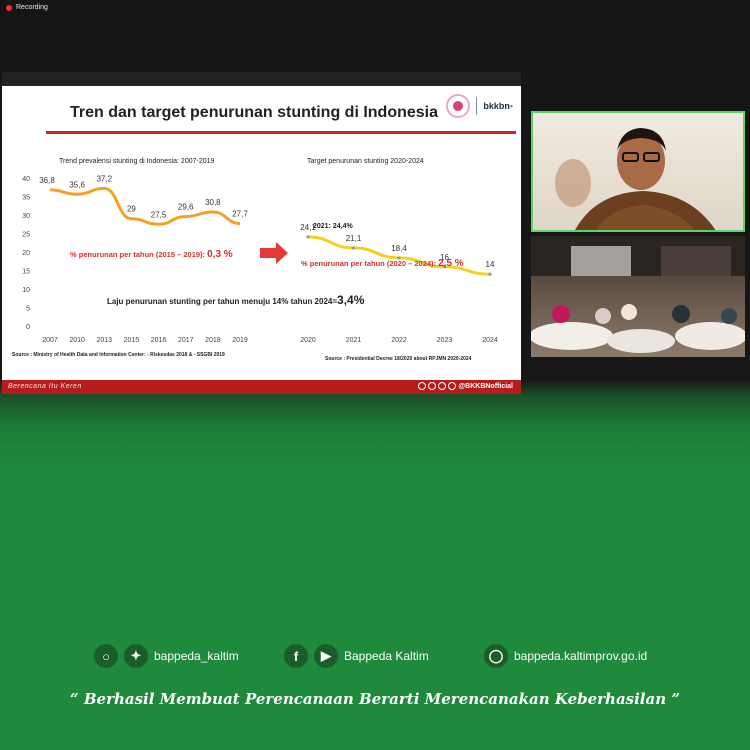 The image size is (750, 750). Describe the element at coordinates (45, 386) in the screenshot. I see `footer-tagline: Berencana Itu Keren` at that location.